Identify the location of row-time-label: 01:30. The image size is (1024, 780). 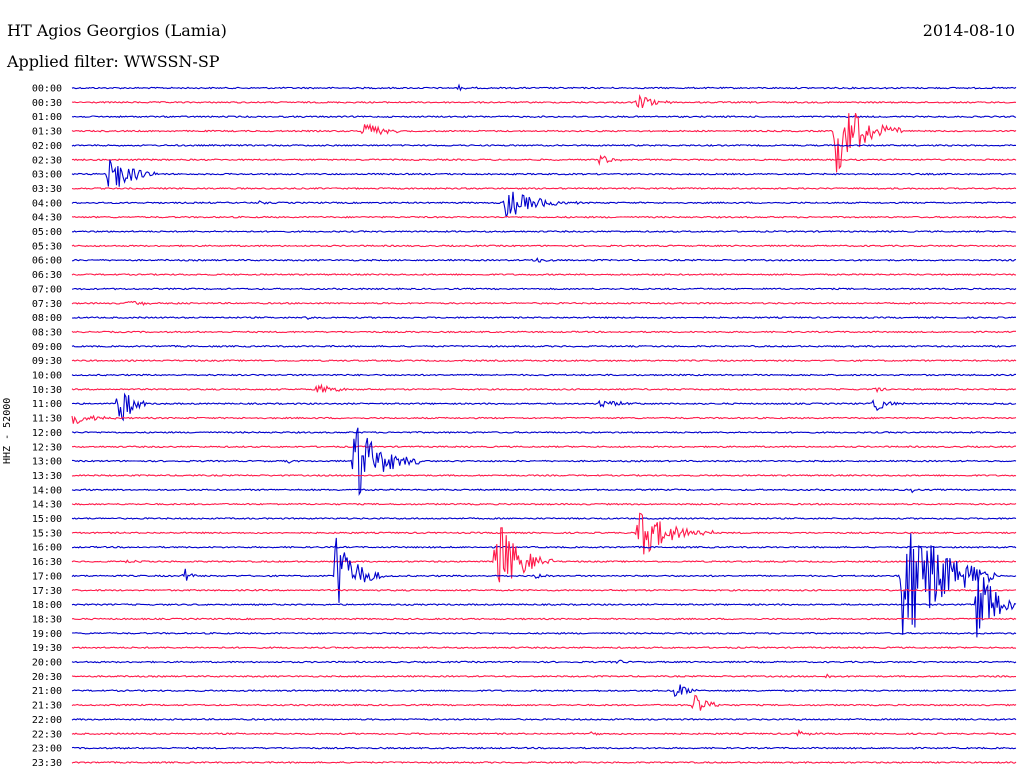
(47, 132).